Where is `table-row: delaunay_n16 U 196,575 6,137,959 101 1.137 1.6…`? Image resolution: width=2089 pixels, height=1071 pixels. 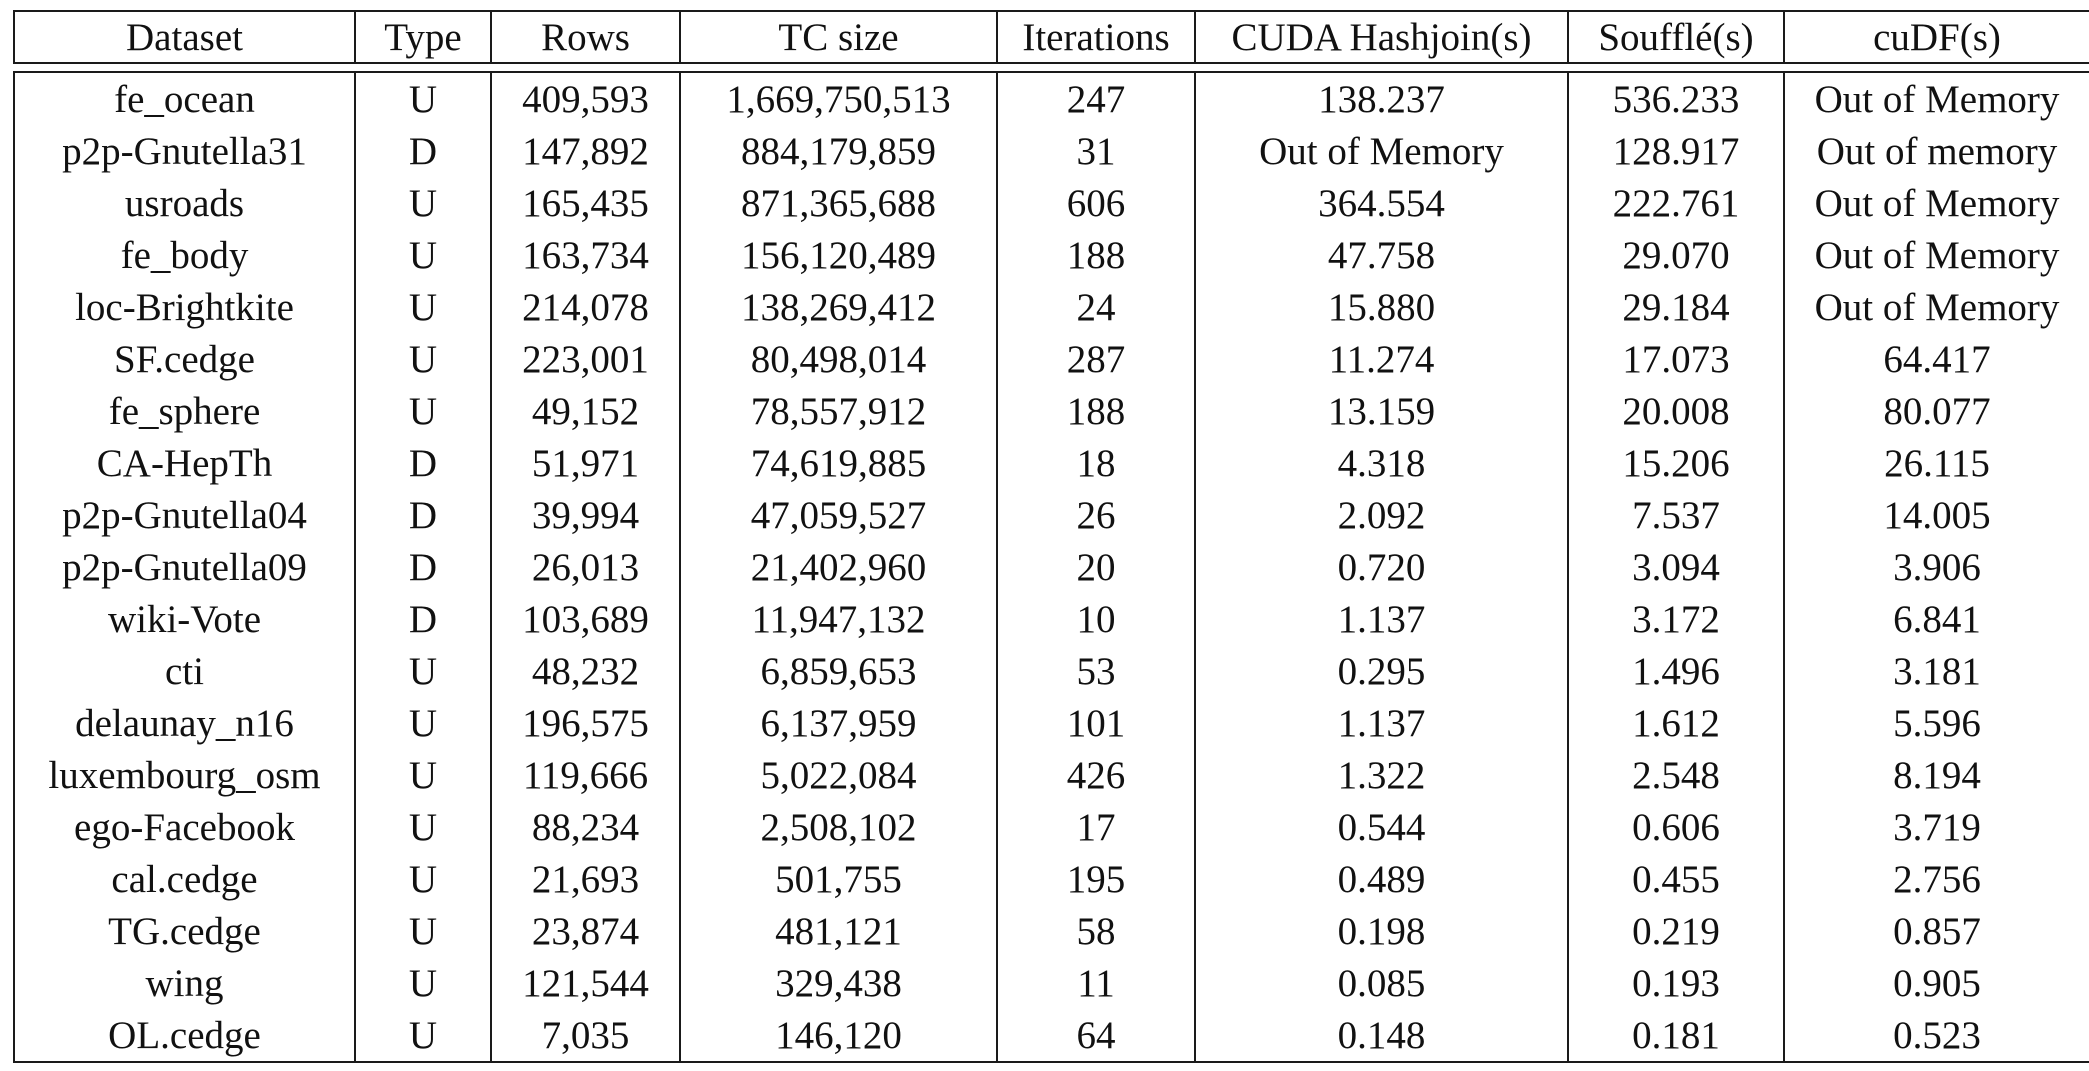
table-row: delaunay_n16 U 196,575 6,137,959 101 1.137 1.6… is located at coordinates (1051, 723).